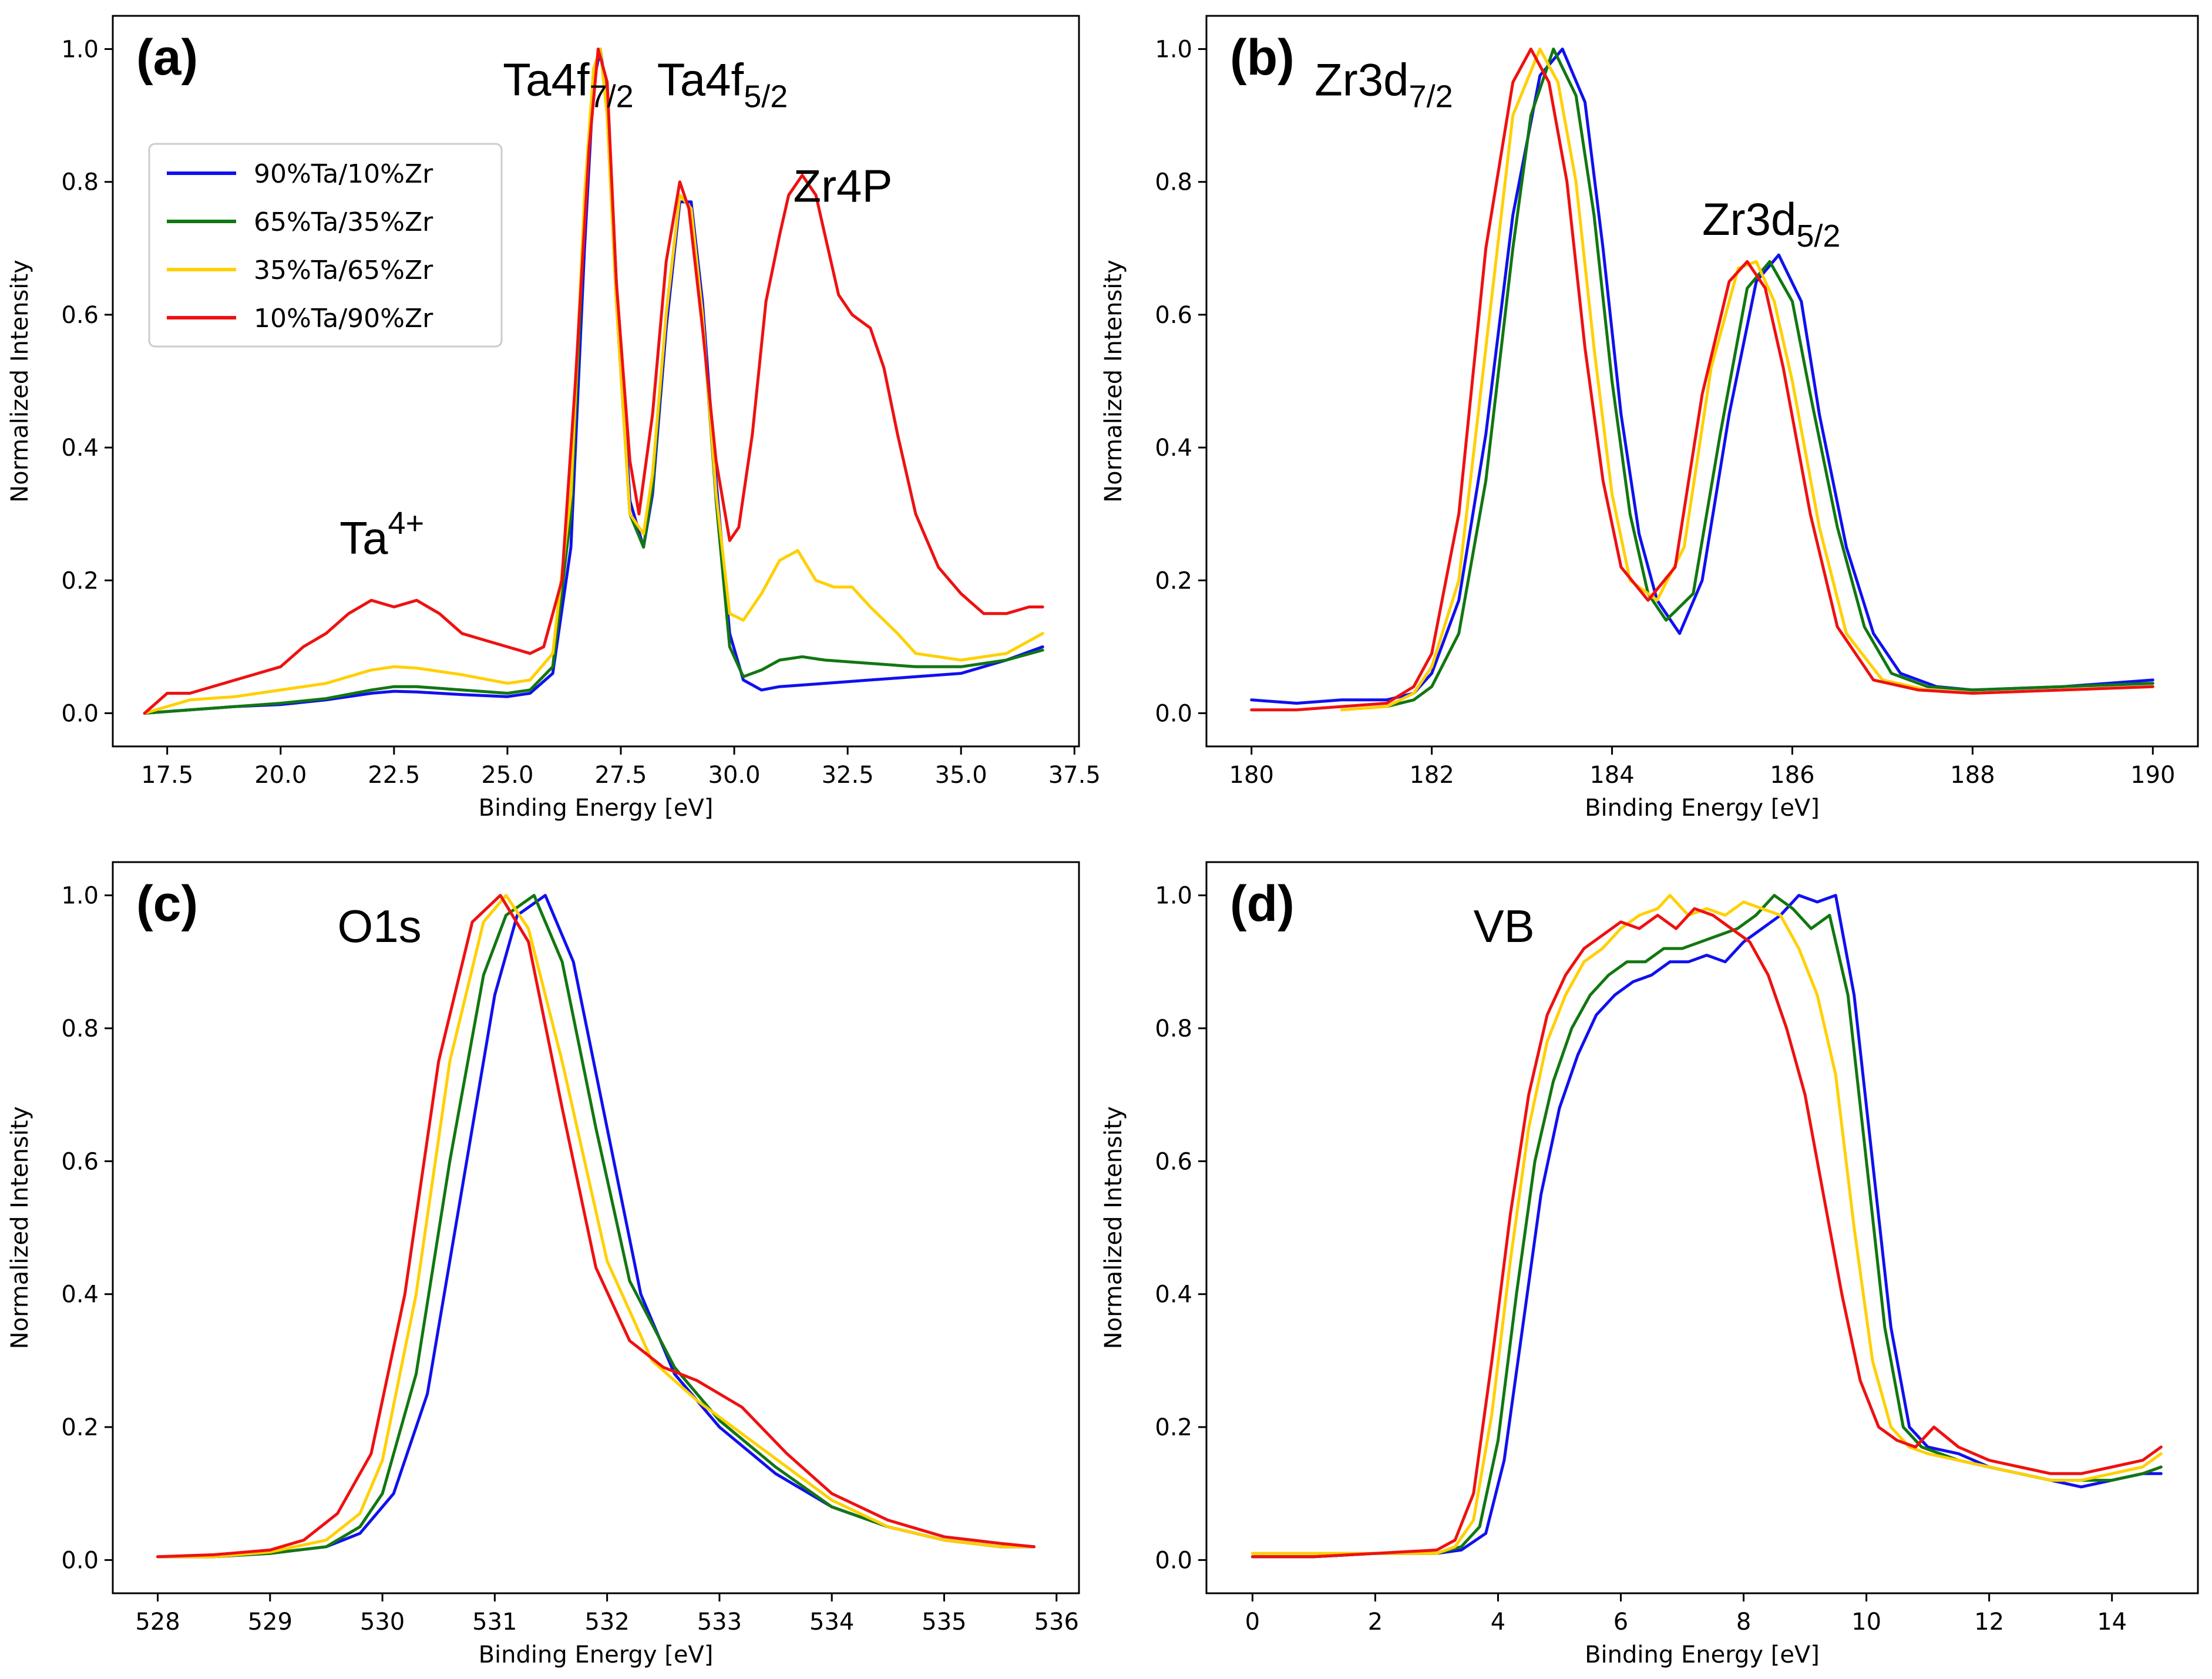 The image size is (2212, 1679). Describe the element at coordinates (1743, 1623) in the screenshot. I see `x-tick-label: 8` at that location.